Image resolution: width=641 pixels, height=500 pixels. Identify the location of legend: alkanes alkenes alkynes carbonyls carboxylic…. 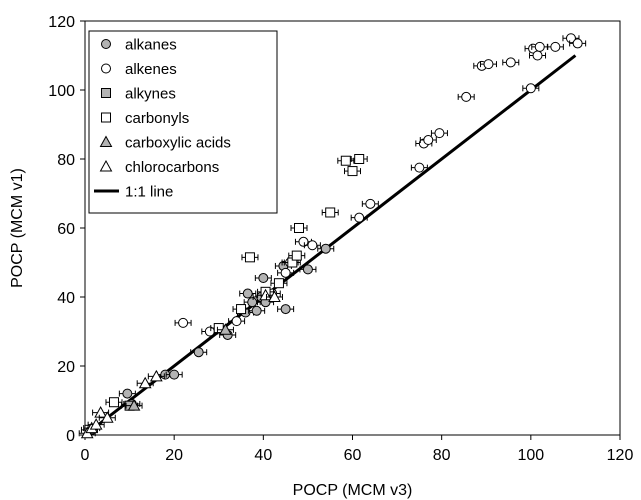
(183, 122).